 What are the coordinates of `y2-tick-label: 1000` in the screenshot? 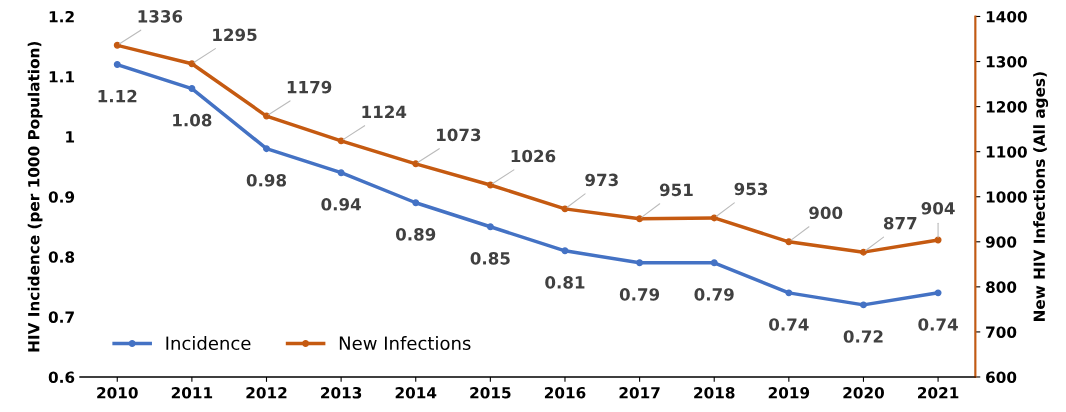 It's located at (1006, 197).